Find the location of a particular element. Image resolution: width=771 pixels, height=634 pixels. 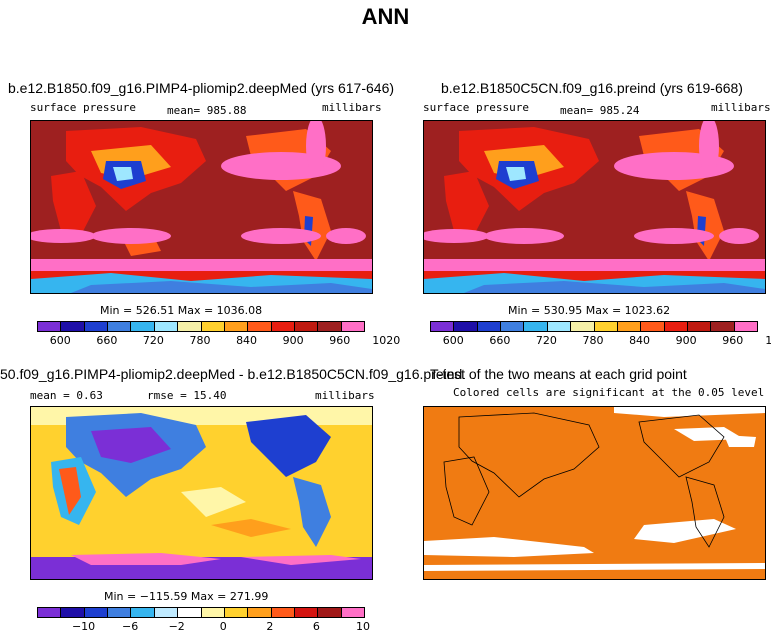

colorbar-tick-label: 10 is located at coordinates (363, 626).